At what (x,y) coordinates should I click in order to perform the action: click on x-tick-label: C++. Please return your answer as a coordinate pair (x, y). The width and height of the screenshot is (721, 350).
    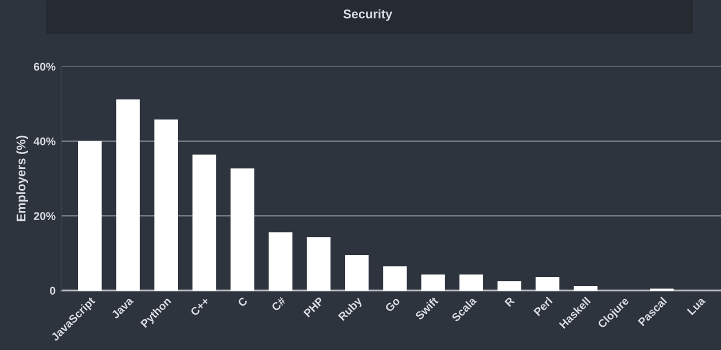
    Looking at the image, I should click on (200, 306).